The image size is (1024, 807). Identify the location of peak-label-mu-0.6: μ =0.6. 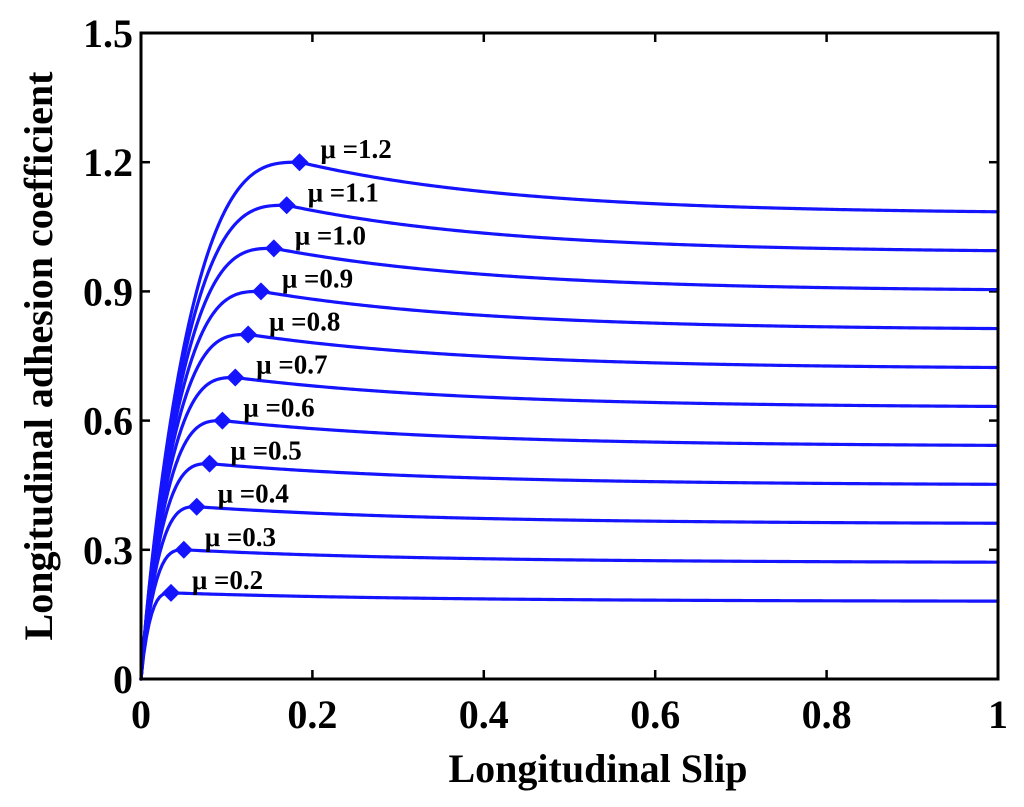
(278, 408).